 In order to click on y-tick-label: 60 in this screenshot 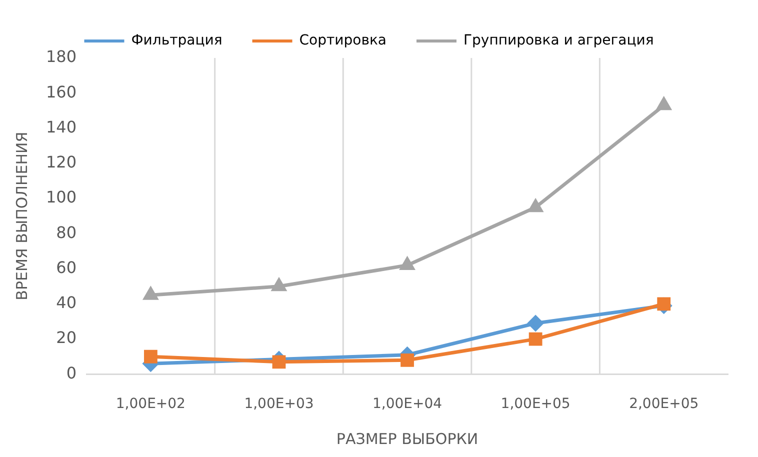, I will do `click(66, 267)`.